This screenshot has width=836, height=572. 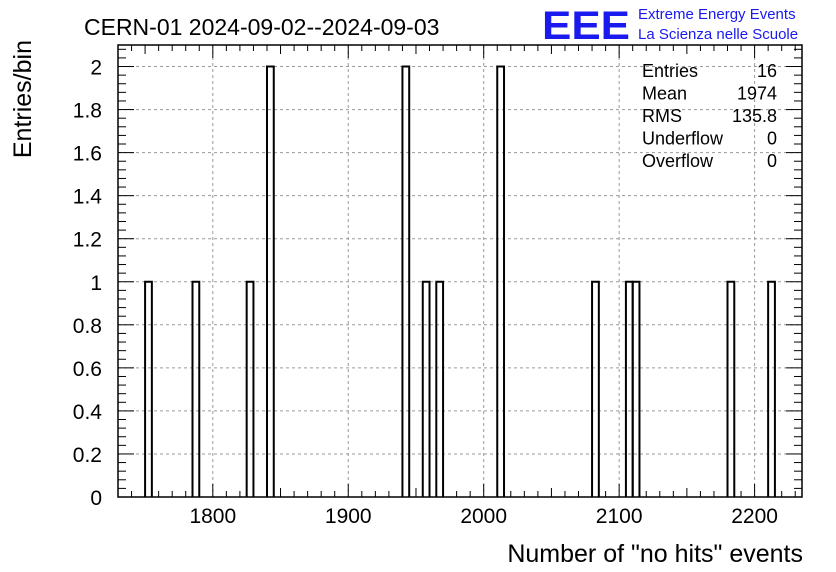 What do you see at coordinates (87, 240) in the screenshot?
I see `y-tick-label: 1.2` at bounding box center [87, 240].